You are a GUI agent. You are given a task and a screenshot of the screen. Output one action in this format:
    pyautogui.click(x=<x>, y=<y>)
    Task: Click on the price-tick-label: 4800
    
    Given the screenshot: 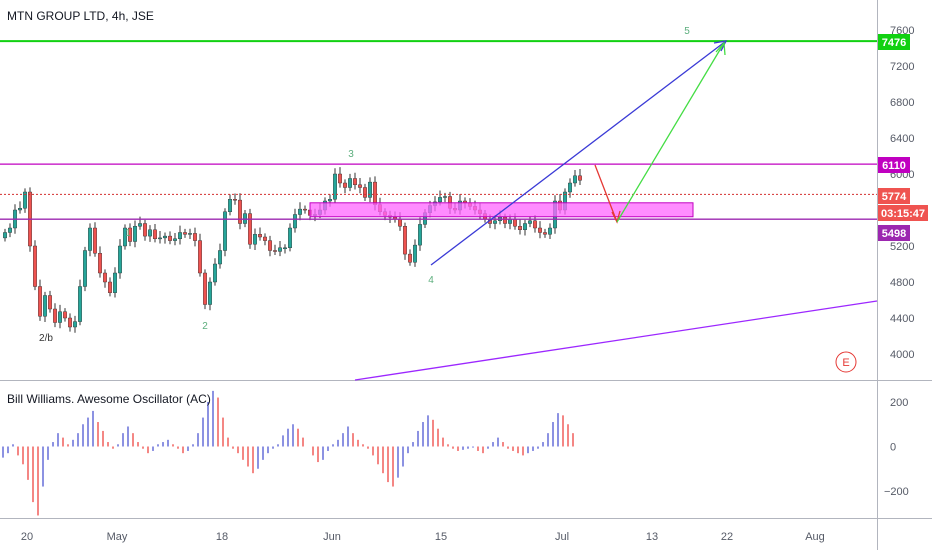 What is the action you would take?
    pyautogui.click(x=902, y=283)
    